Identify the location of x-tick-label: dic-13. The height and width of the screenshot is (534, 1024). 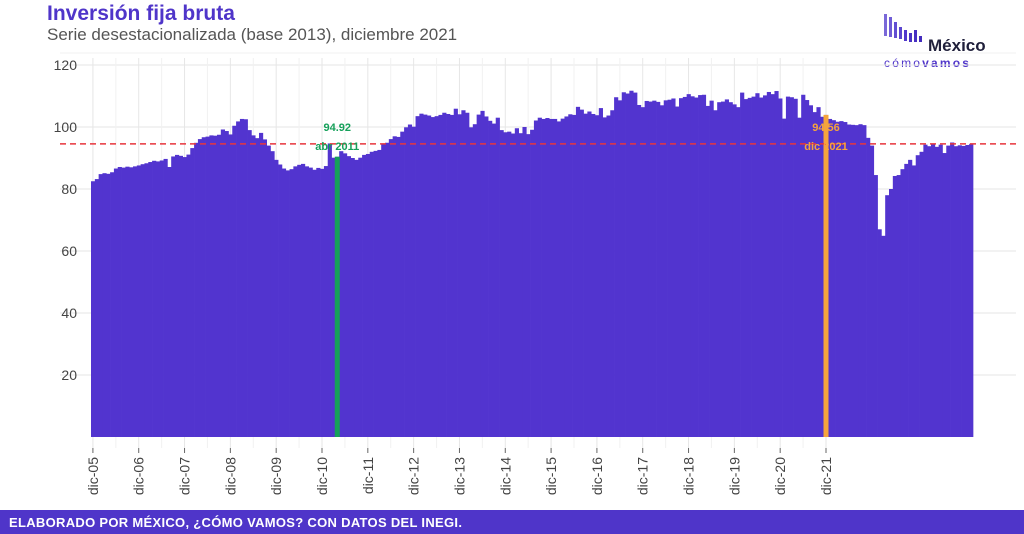
(459, 476).